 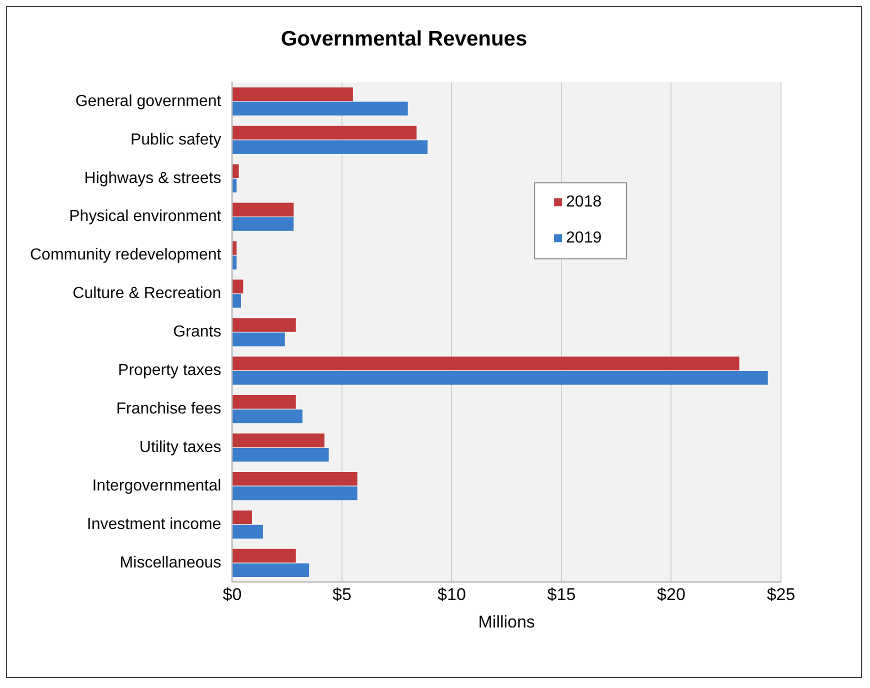 I want to click on x-tick-label: $0, so click(x=232, y=594).